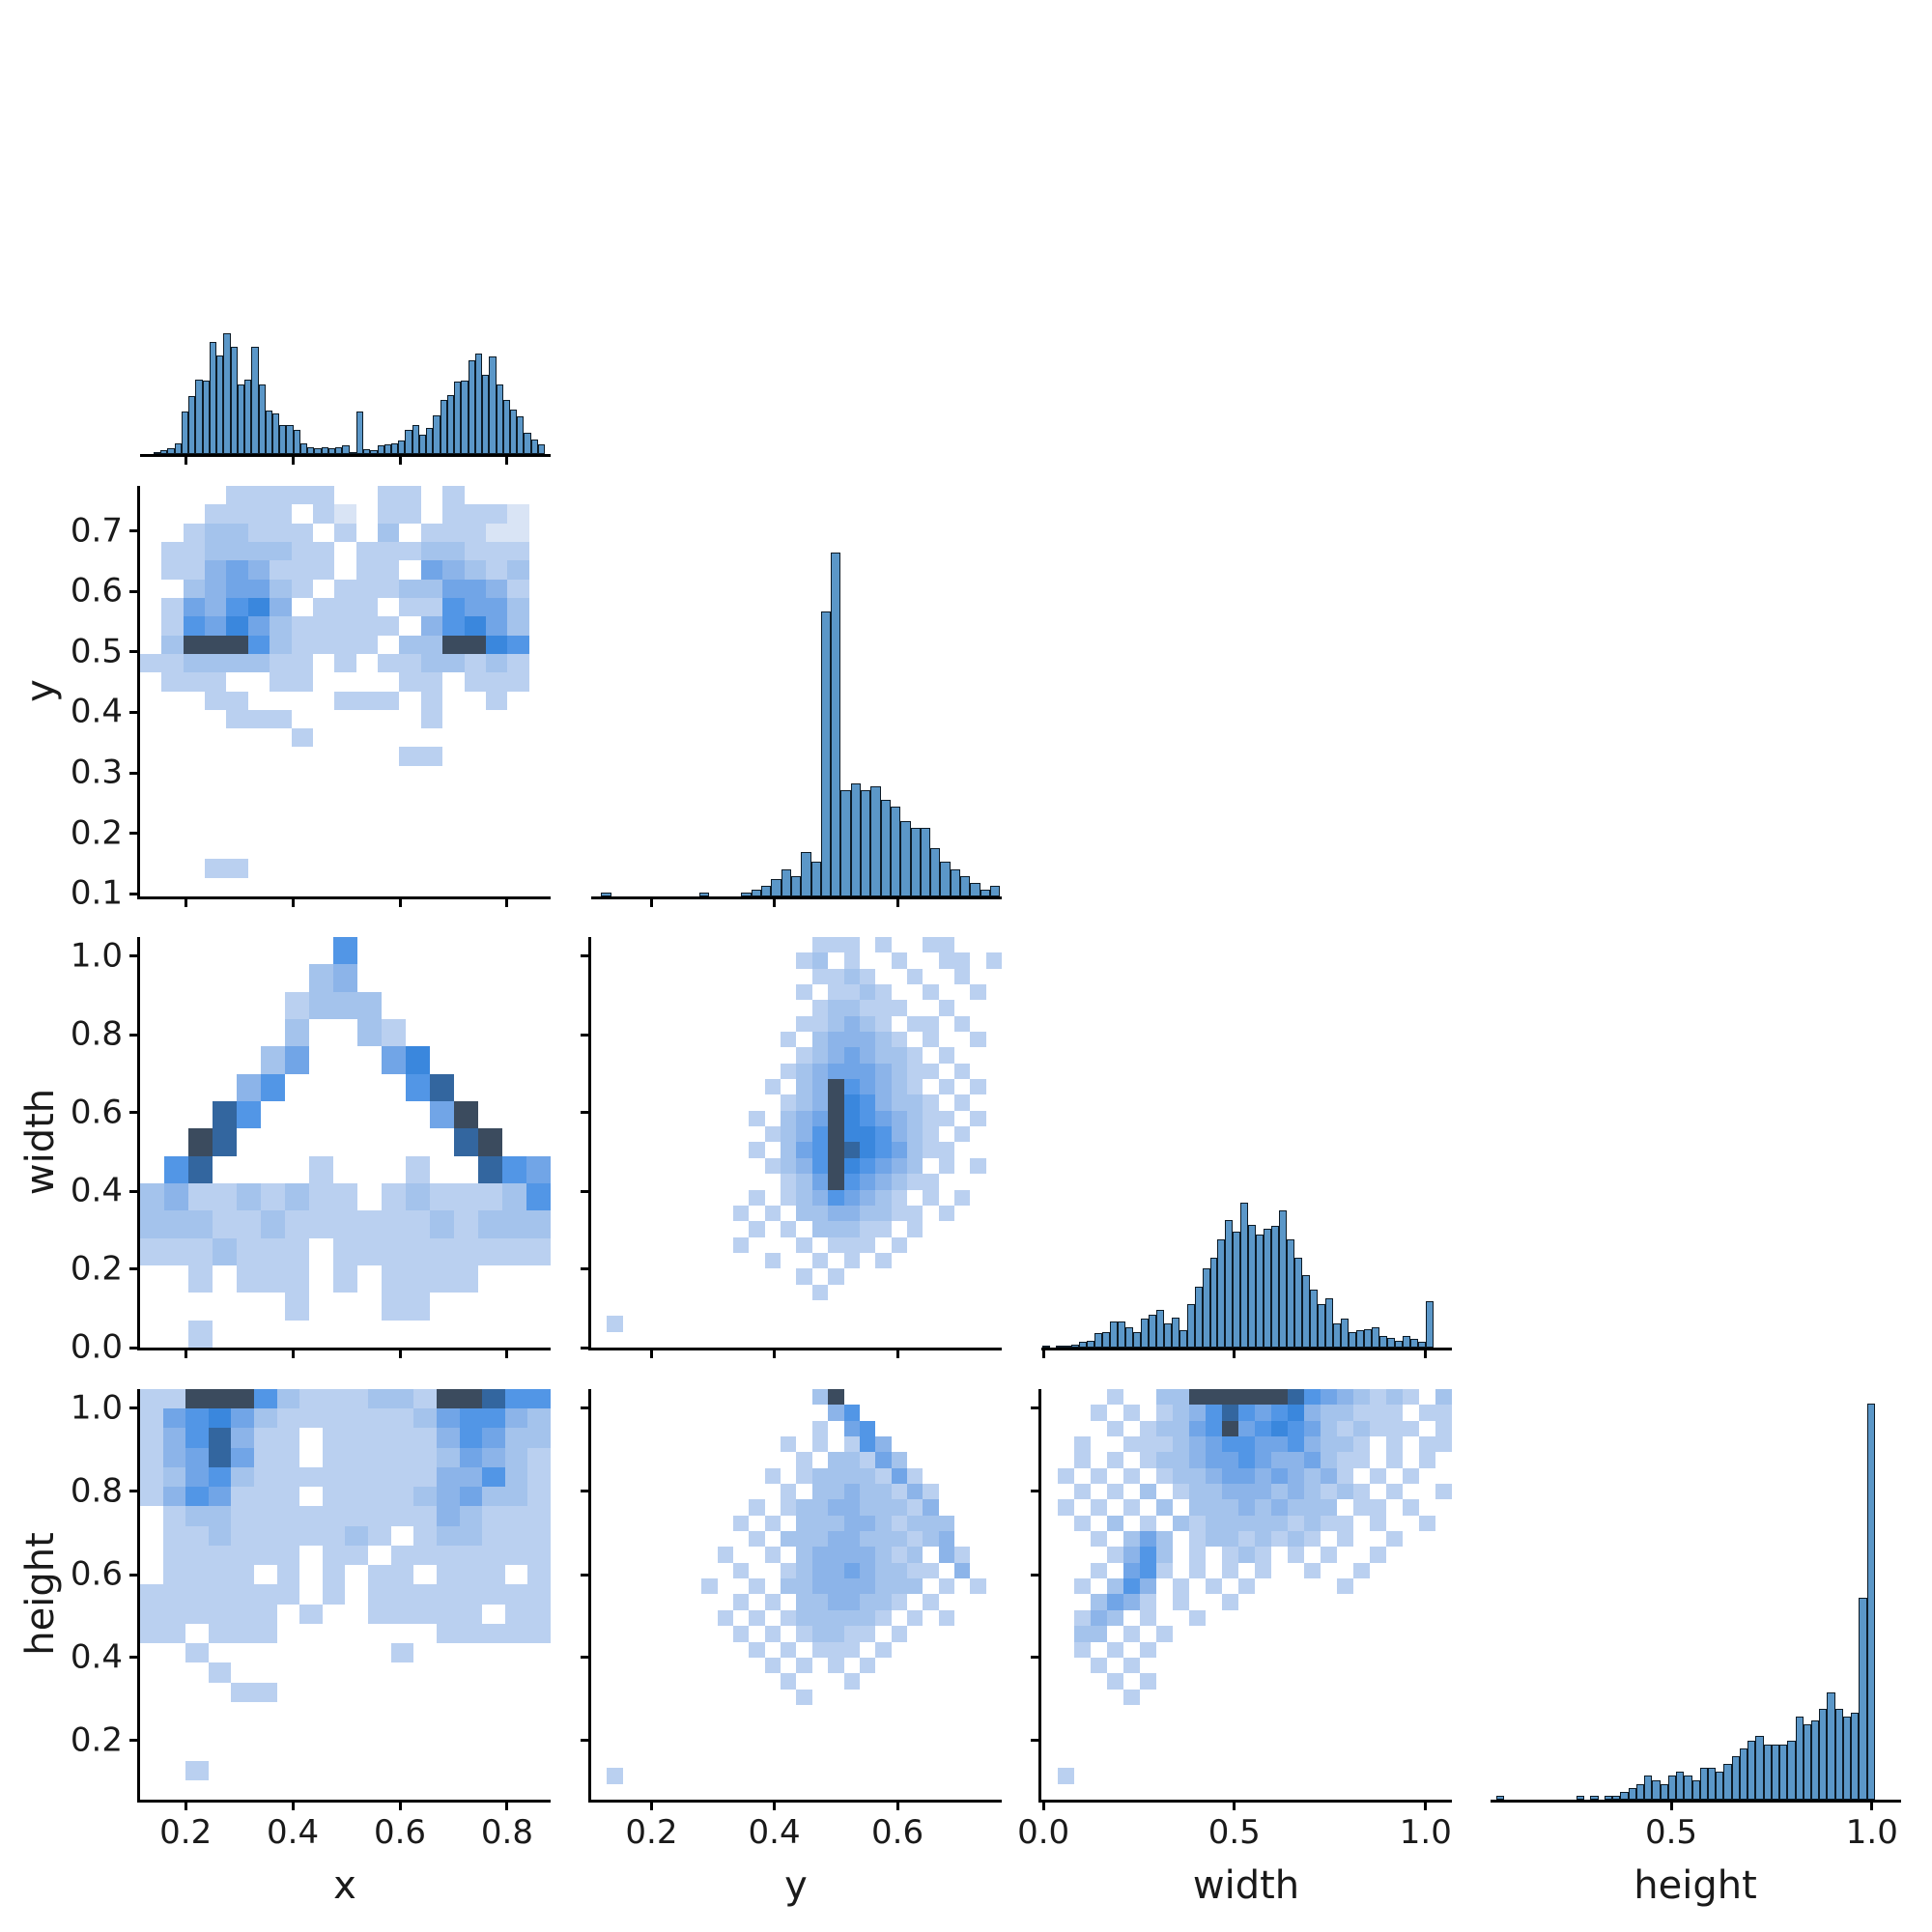 The width and height of the screenshot is (1932, 1932). I want to click on y-tick-label: 0.2, so click(96, 1269).